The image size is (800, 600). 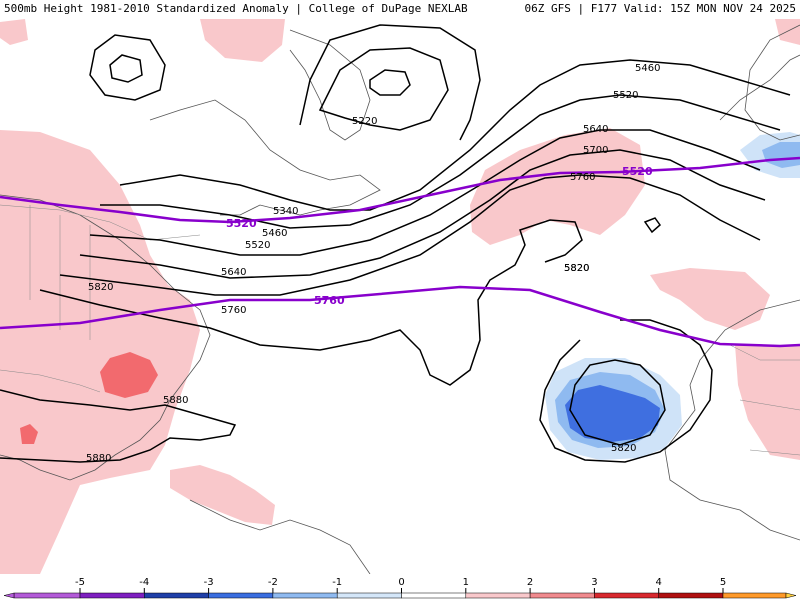 What do you see at coordinates (530, 582) in the screenshot?
I see `colorbar-tick-label: 2` at bounding box center [530, 582].